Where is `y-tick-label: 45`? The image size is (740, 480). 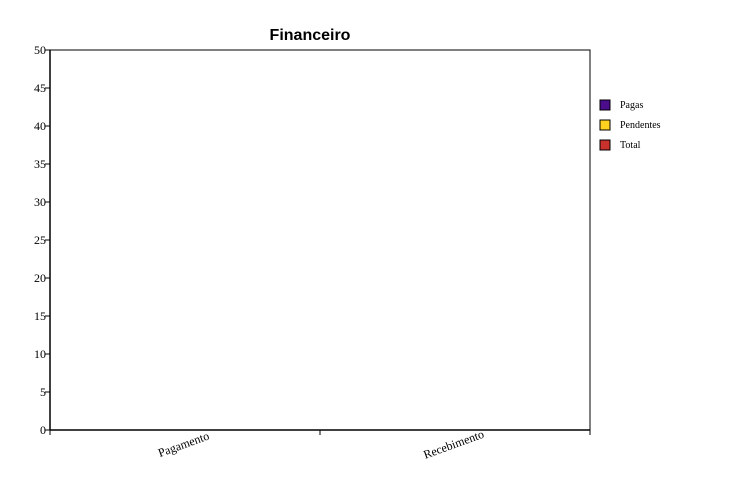 y-tick-label: 45 is located at coordinates (40, 88).